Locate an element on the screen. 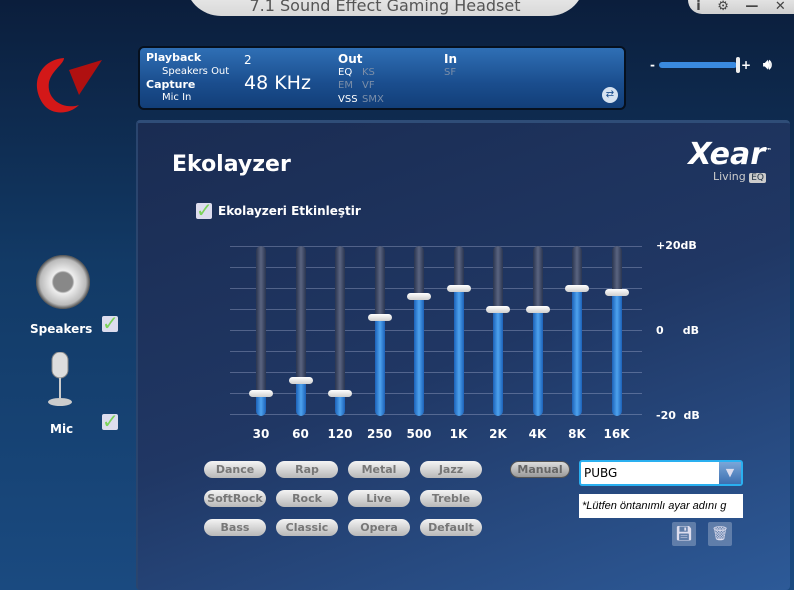 The image size is (794, 590). smx-status: SMX is located at coordinates (373, 99).